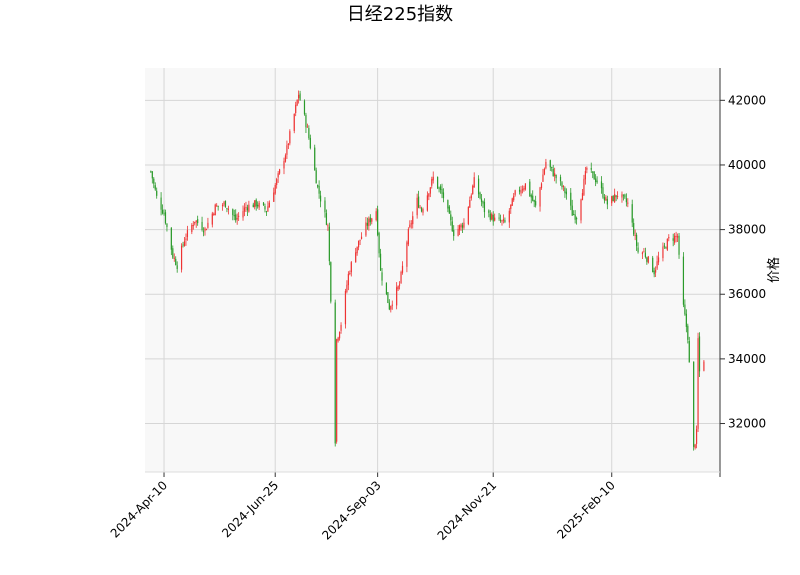 This screenshot has width=800, height=575. I want to click on y-tick-label: 32000, so click(747, 424).